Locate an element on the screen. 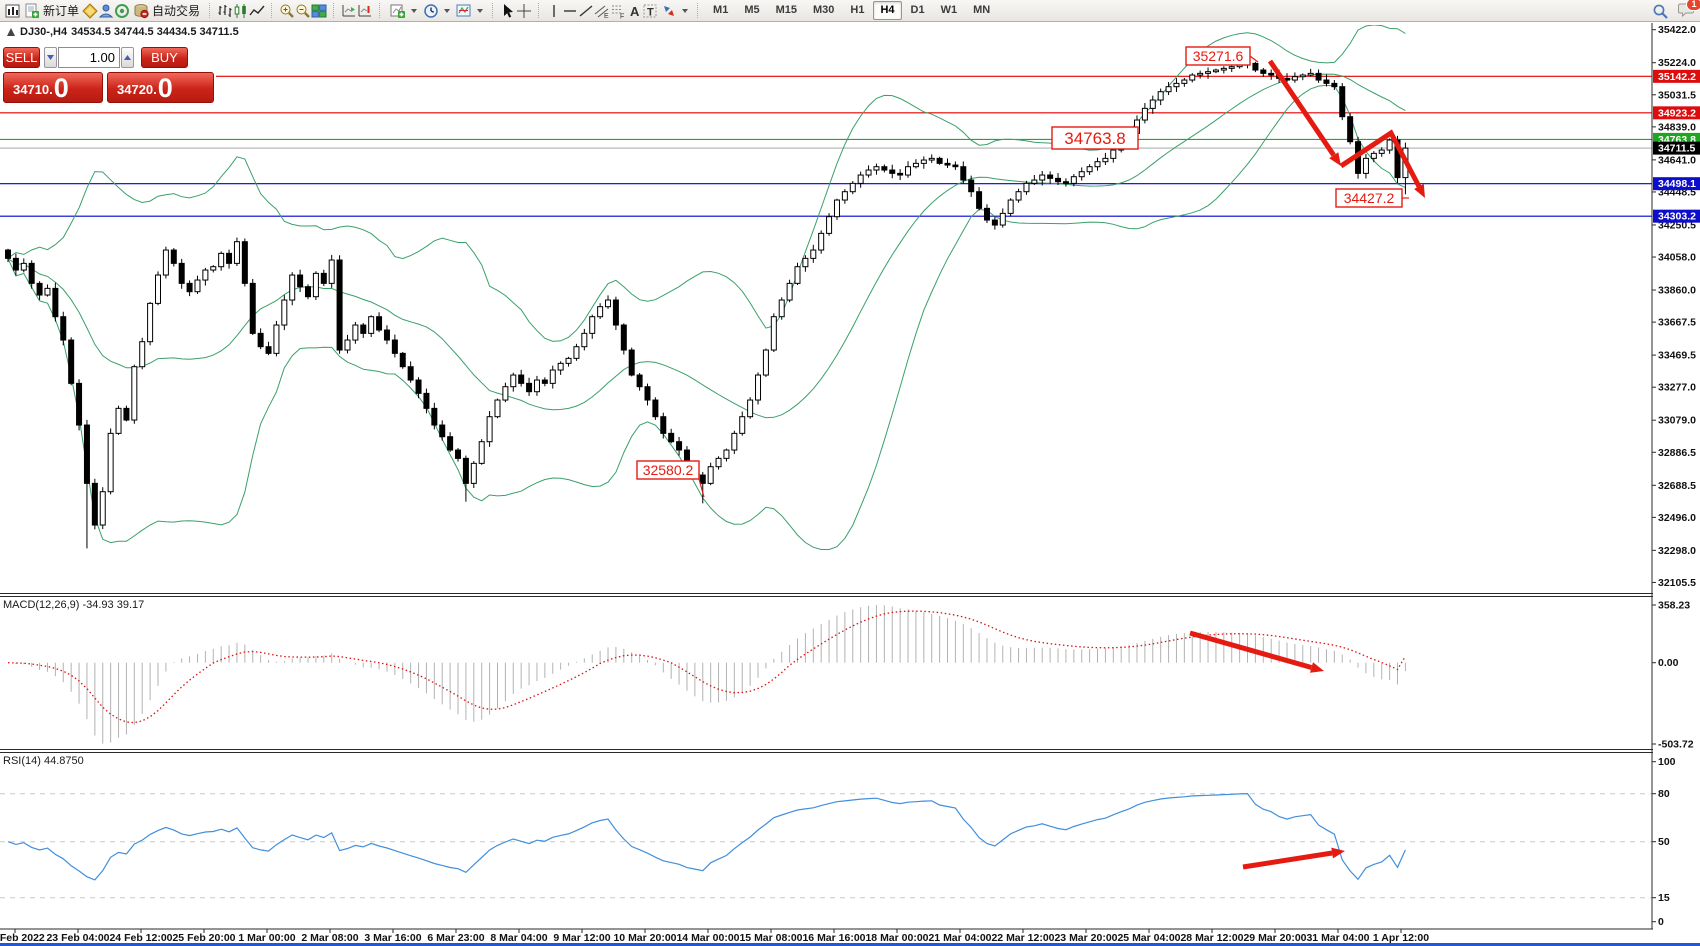 The width and height of the screenshot is (1700, 946). svg-text: 32298.0 is located at coordinates (1677, 551).